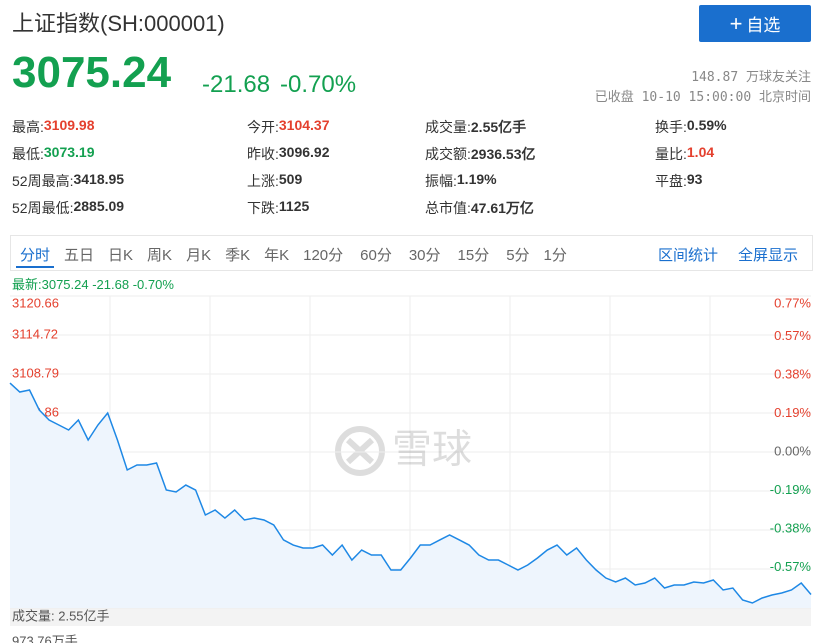 This screenshot has height=643, width=823. Describe the element at coordinates (290, 179) in the screenshot. I see `stat-value: 509` at that location.